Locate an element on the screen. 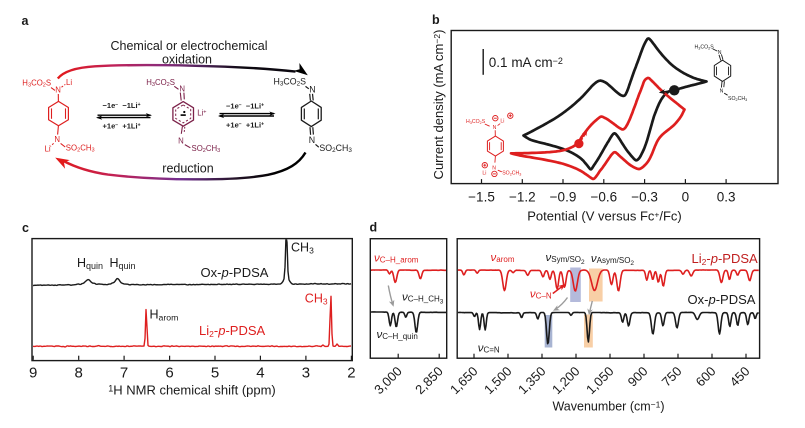 This screenshot has width=805, height=428. svg-text: Wavenumber (cm−1) is located at coordinates (608, 407).